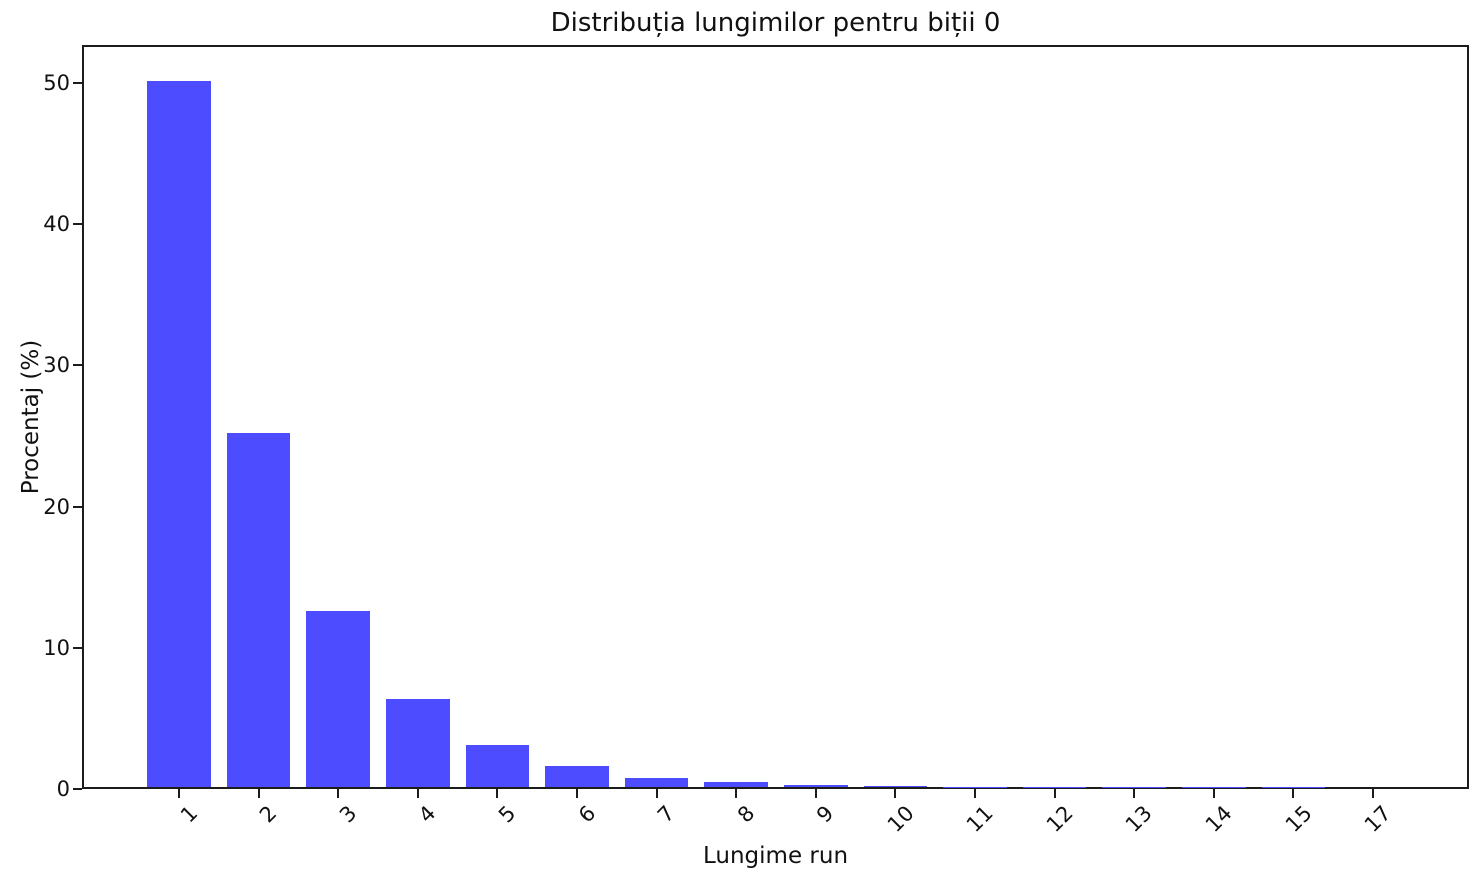  What do you see at coordinates (507, 814) in the screenshot?
I see `x-tick-label: 5` at bounding box center [507, 814].